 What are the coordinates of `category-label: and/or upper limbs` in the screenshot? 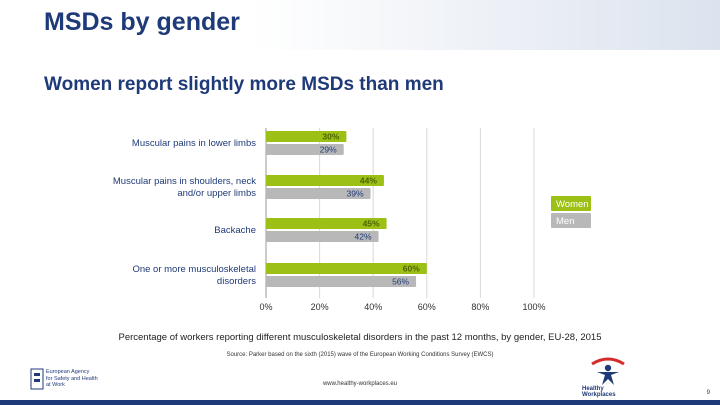 It's located at (216, 193).